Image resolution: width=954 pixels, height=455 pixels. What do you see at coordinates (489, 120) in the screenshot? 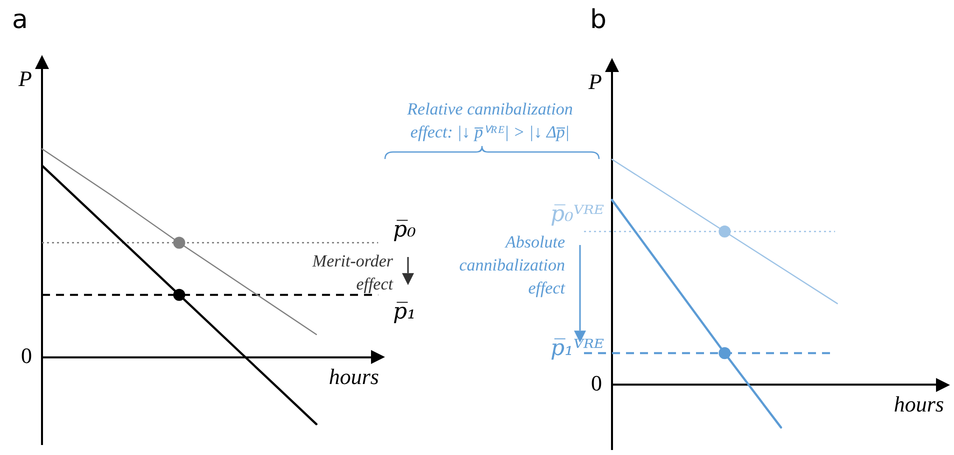
I see `text: Relative cannibalization effect: |↓ p̅ⱽᴿᴱ| > |↓ Δp̅|` at bounding box center [489, 120].